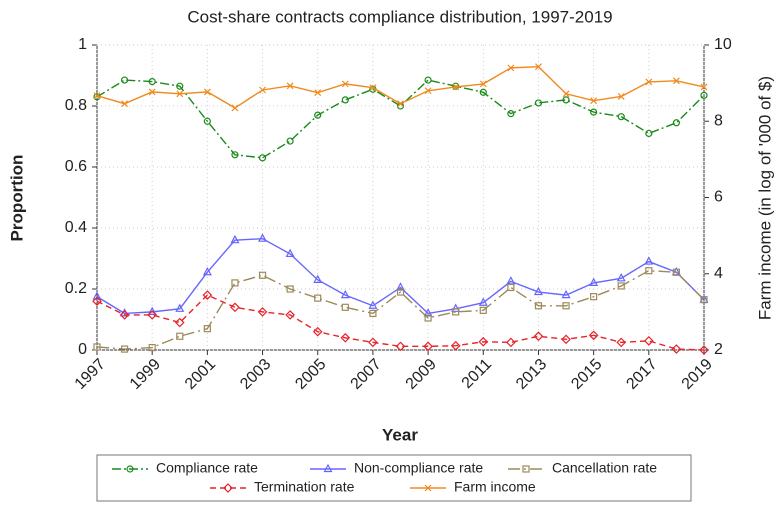  What do you see at coordinates (207, 468) in the screenshot?
I see `legend-label: Compliance rate` at bounding box center [207, 468].